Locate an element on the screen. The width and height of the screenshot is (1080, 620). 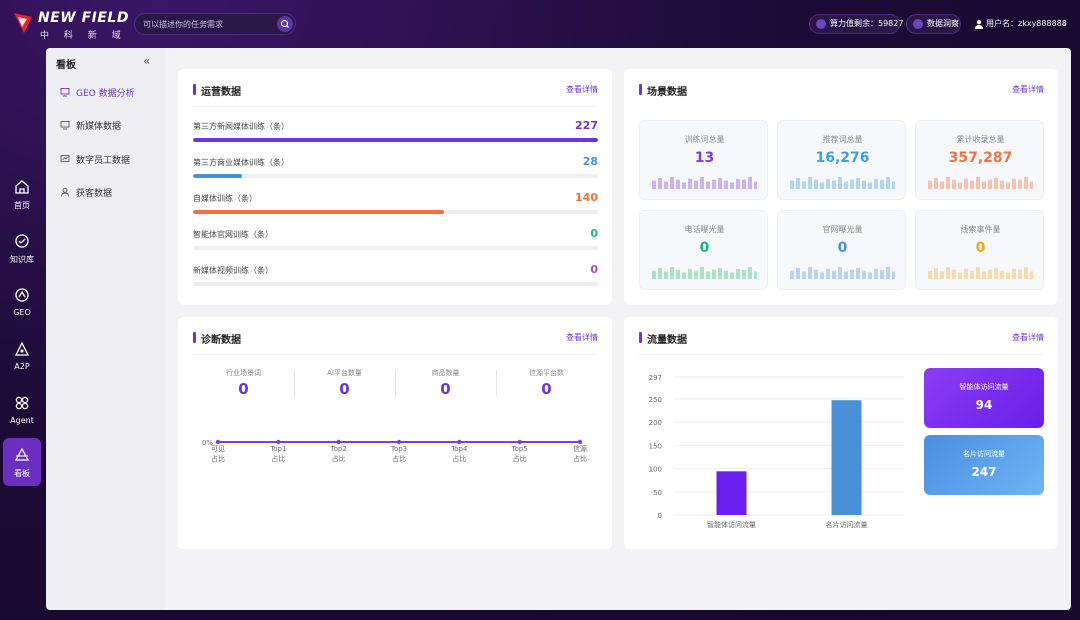
diagnostic-y-tick: 0% is located at coordinates (207, 443).